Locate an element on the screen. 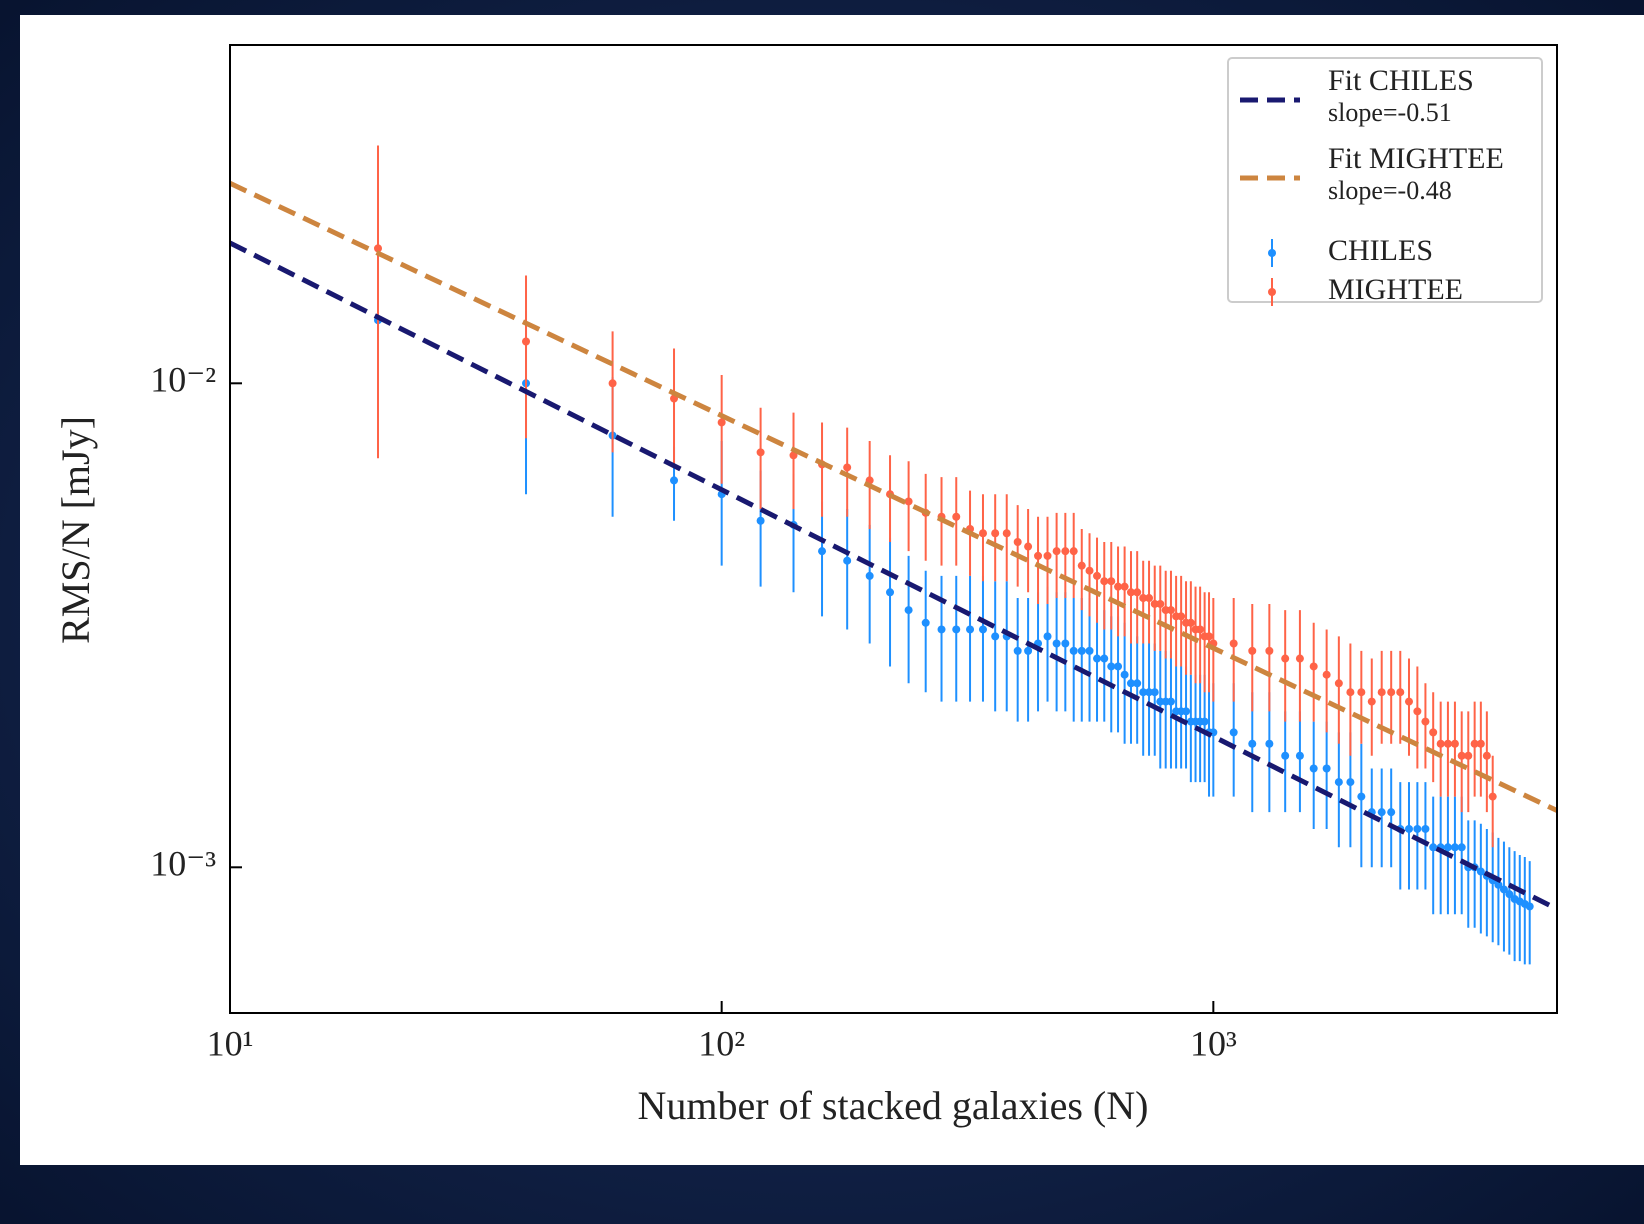 The width and height of the screenshot is (1644, 1224). legend-label: Fit CHILES is located at coordinates (1401, 80).